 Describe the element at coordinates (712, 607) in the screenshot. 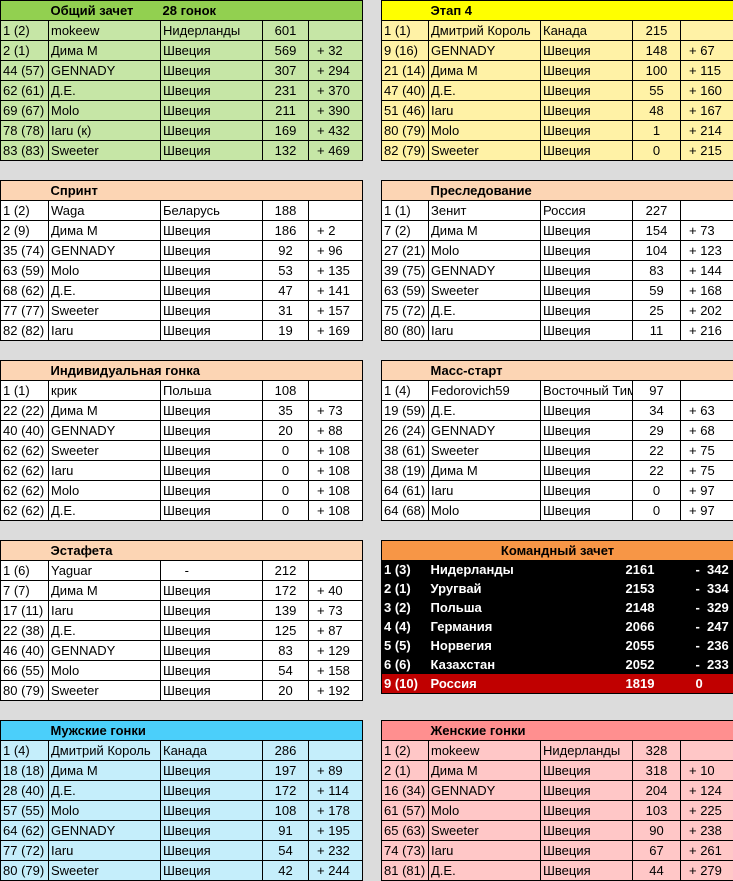

I see `gap-cell: - 329` at that location.